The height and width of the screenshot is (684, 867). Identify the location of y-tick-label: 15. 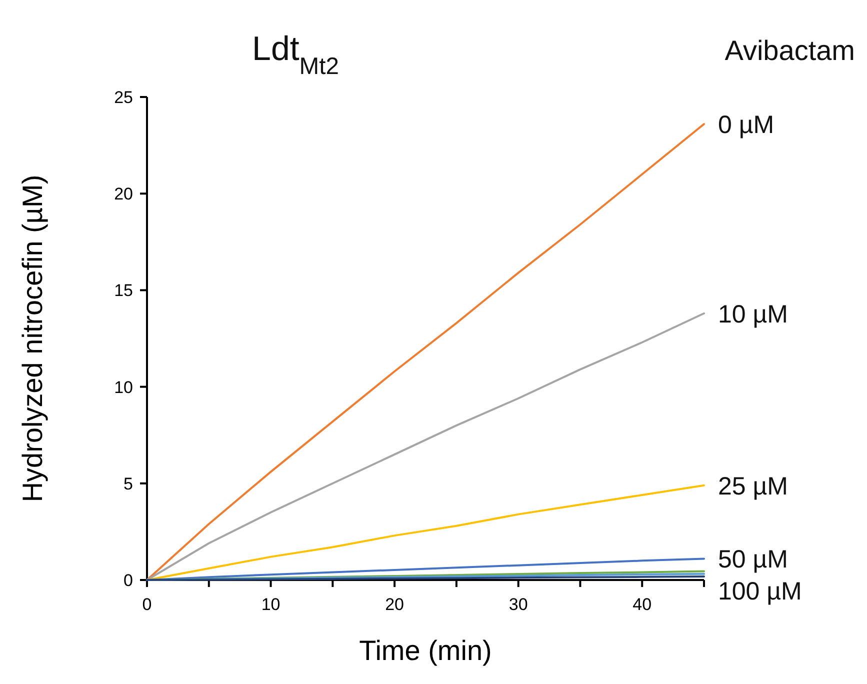
(123, 290).